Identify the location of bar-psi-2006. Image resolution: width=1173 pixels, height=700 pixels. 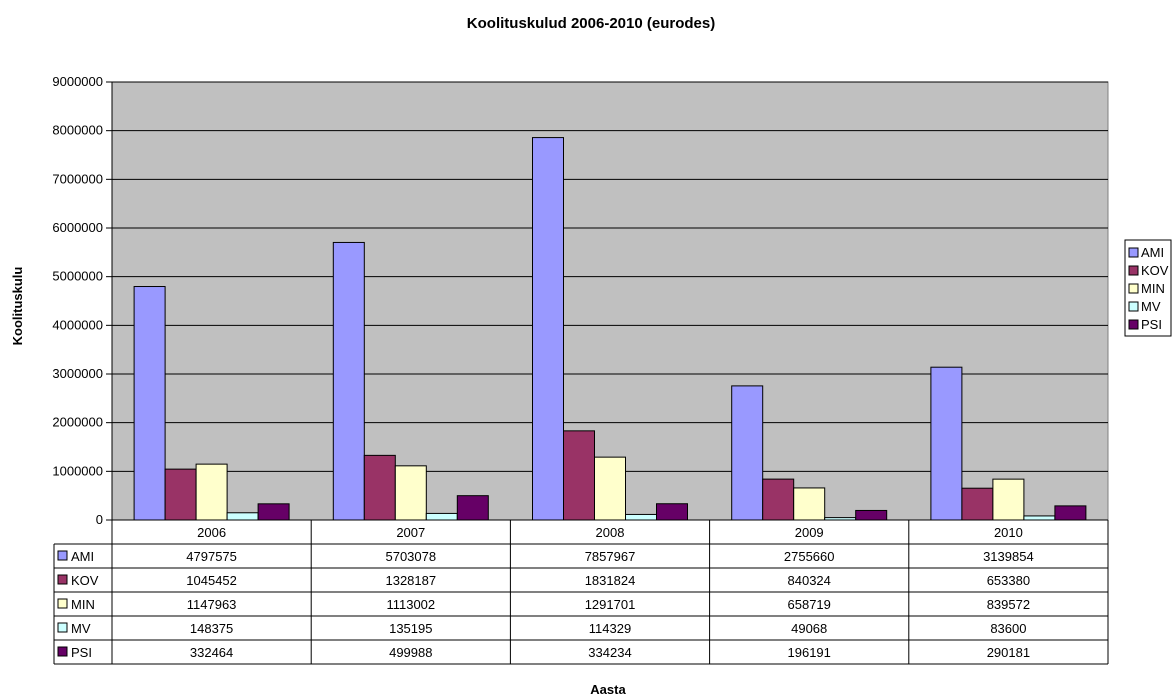
(273, 512).